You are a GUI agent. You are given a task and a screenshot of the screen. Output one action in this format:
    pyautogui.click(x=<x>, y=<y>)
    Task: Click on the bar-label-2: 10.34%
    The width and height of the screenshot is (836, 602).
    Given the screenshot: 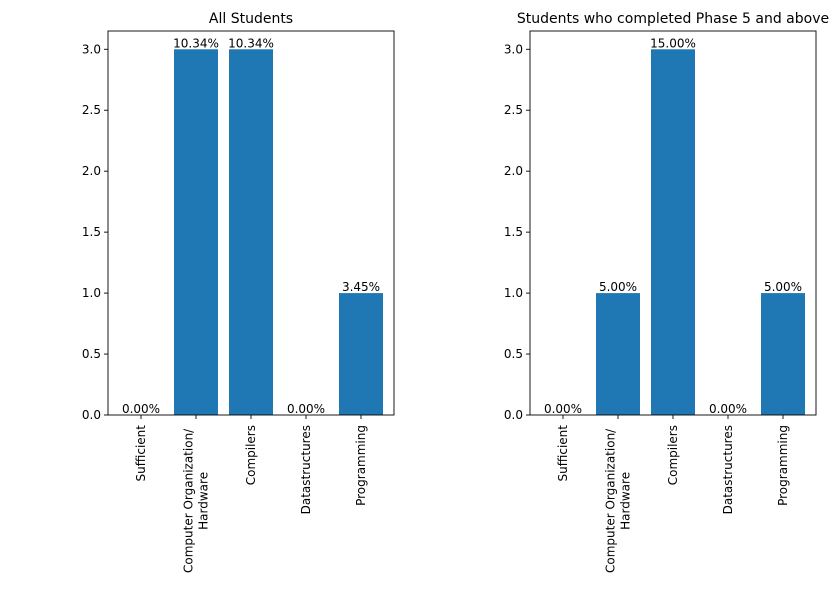 What is the action you would take?
    pyautogui.click(x=251, y=43)
    